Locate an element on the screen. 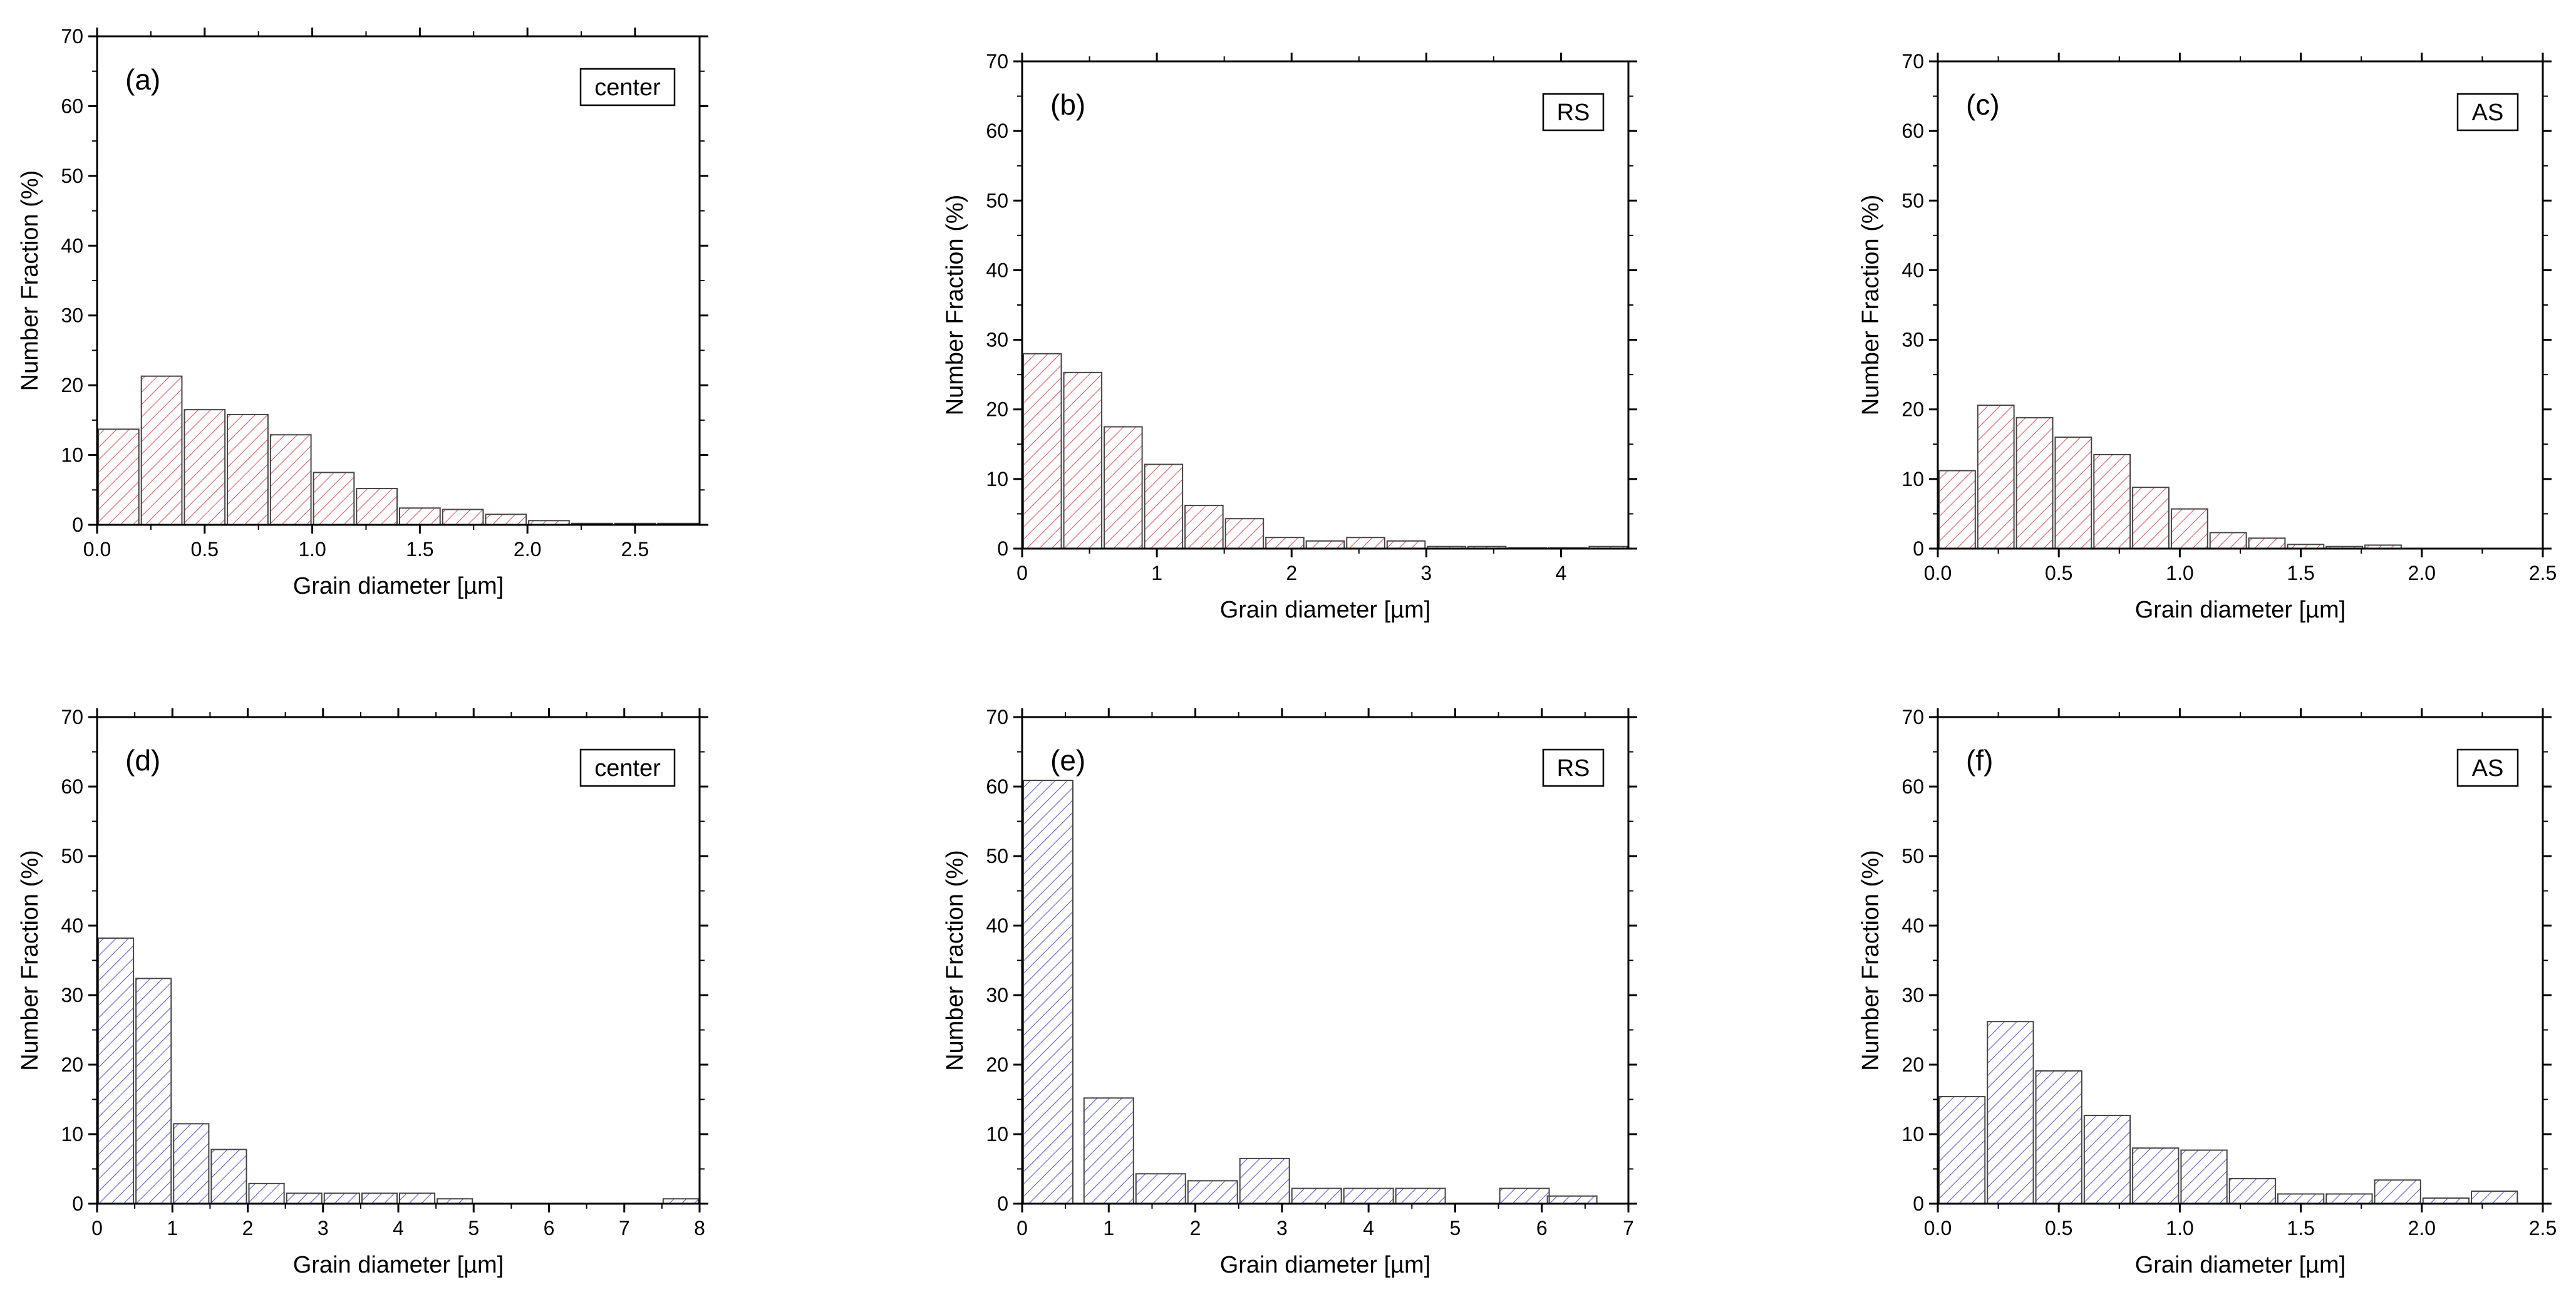 This screenshot has width=2576, height=1297. sample-tag-label: AS is located at coordinates (2488, 768).